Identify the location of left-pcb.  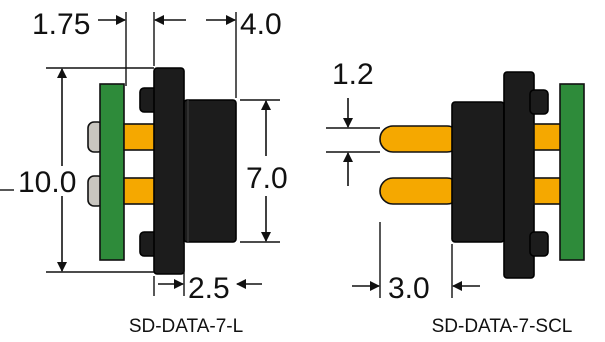
(112, 172).